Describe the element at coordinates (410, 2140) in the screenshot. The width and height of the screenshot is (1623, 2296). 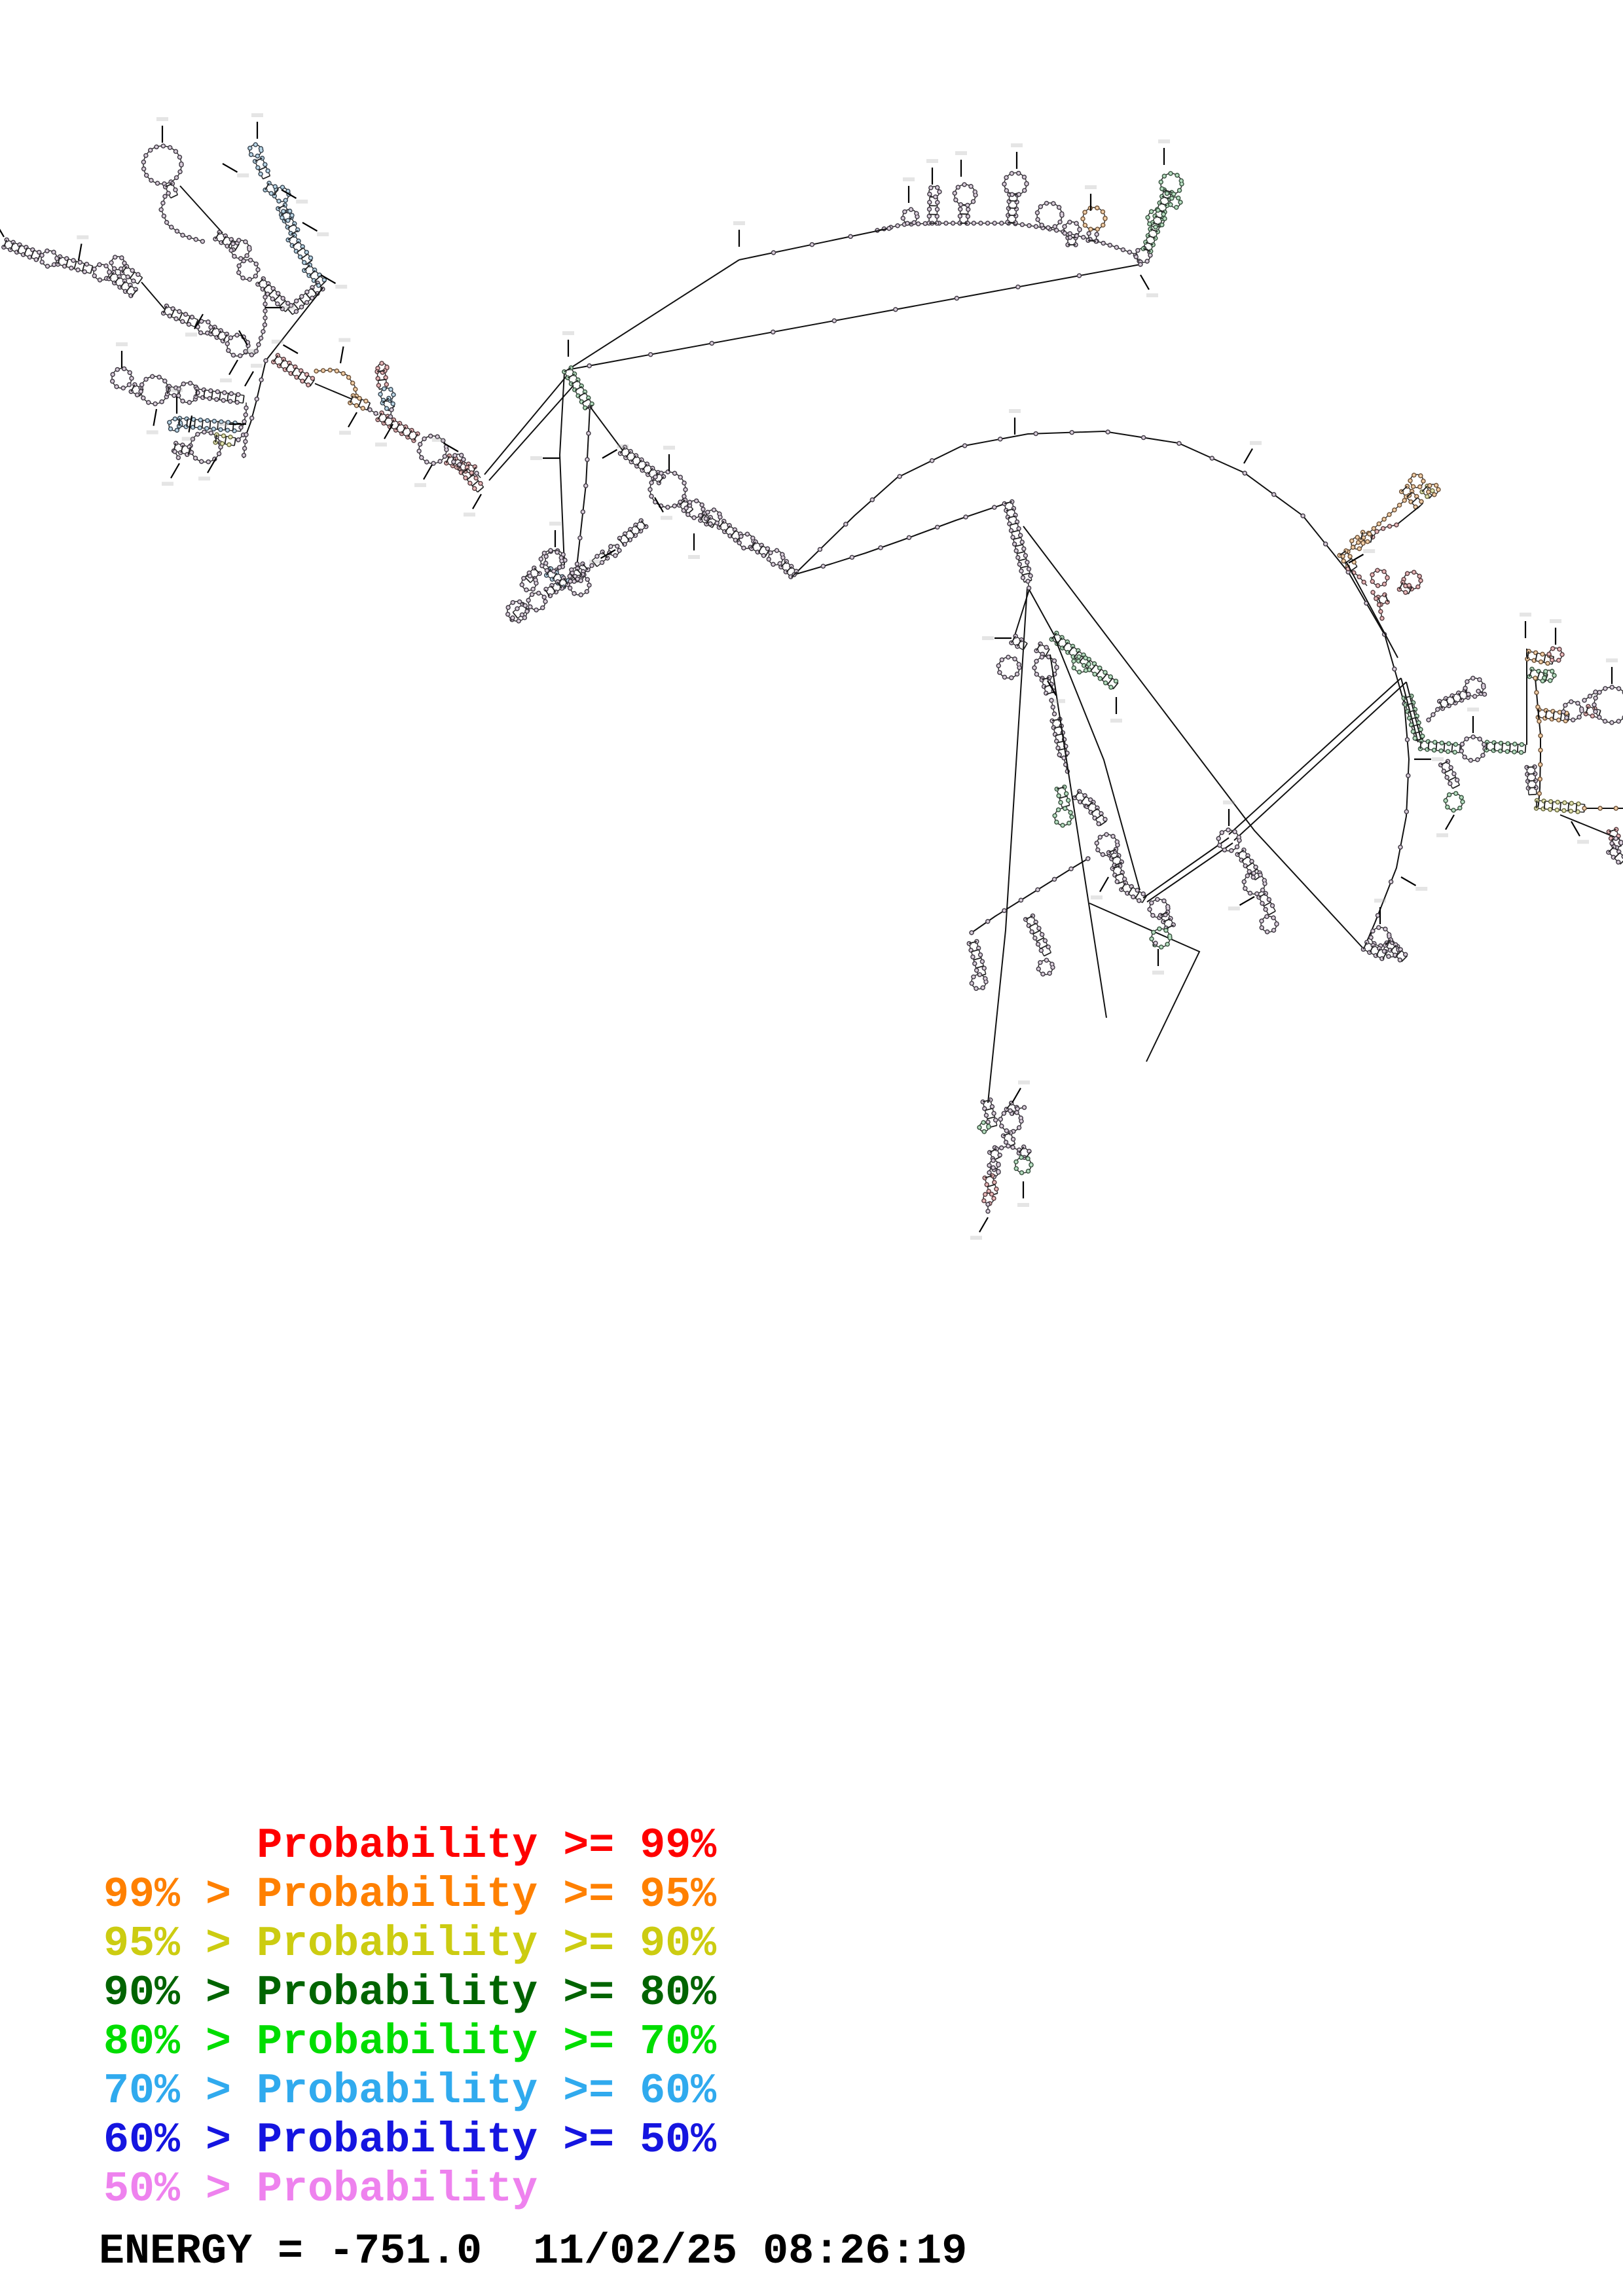
I see `svg-text: 60% > Probability >= 50%` at that location.